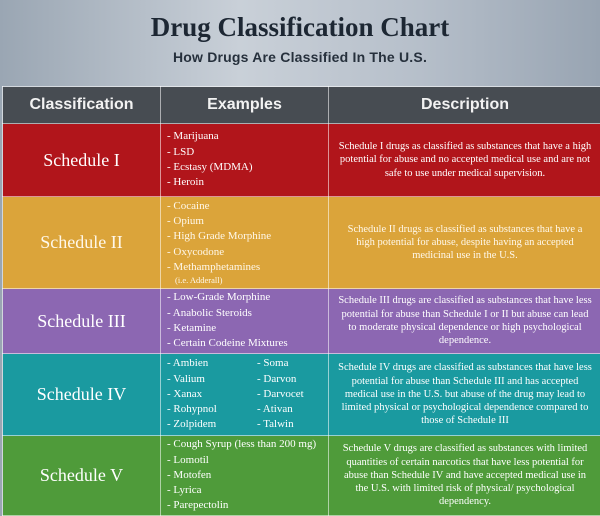 This screenshot has width=600, height=516. I want to click on column-header-examples: Examples, so click(245, 105).